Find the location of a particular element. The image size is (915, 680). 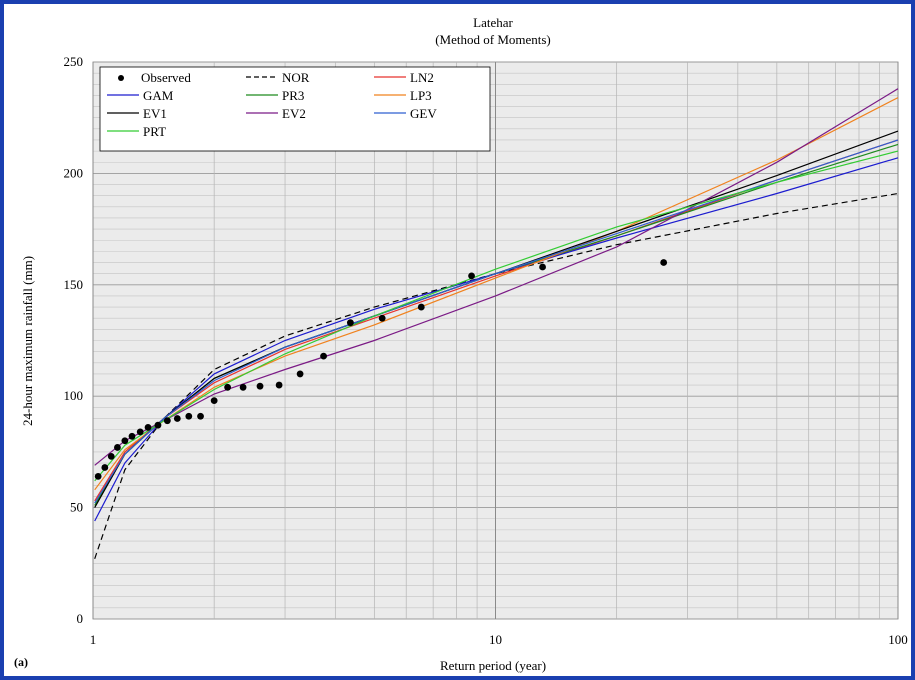

y-tick-label: 50 is located at coordinates (76, 507).